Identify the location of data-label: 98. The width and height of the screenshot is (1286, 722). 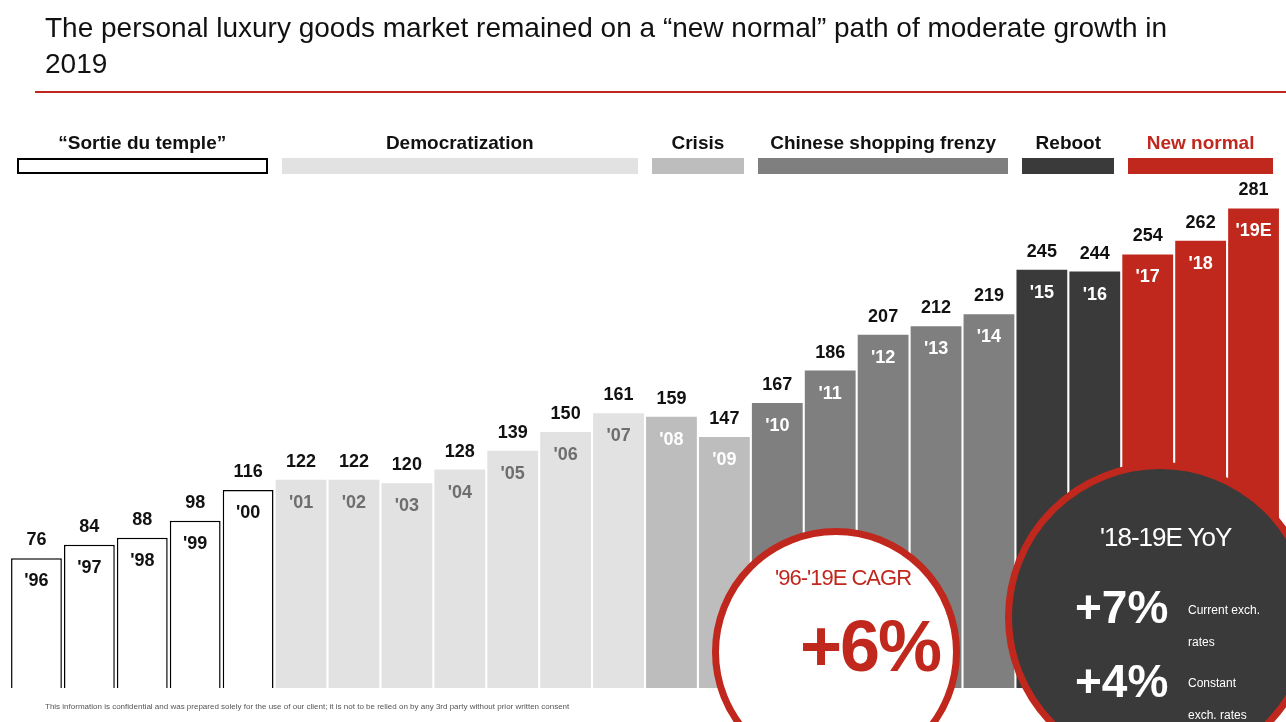
(195, 501).